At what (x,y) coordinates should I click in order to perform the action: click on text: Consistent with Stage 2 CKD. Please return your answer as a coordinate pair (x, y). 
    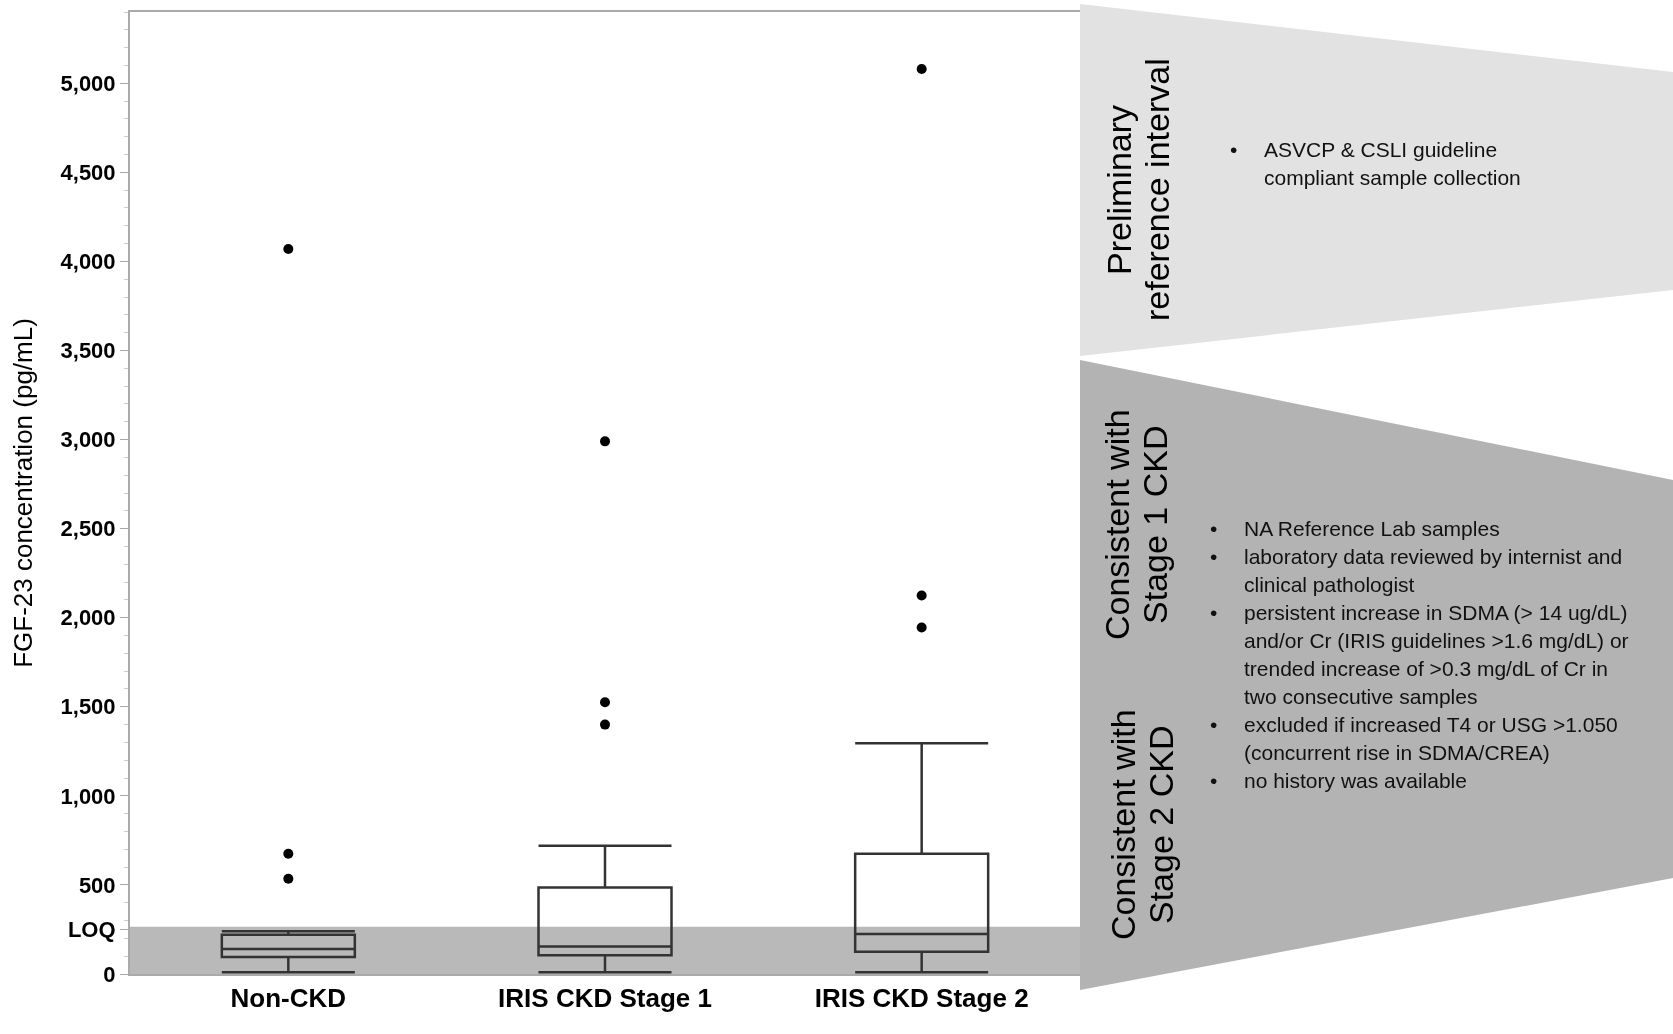
    Looking at the image, I should click on (1142, 825).